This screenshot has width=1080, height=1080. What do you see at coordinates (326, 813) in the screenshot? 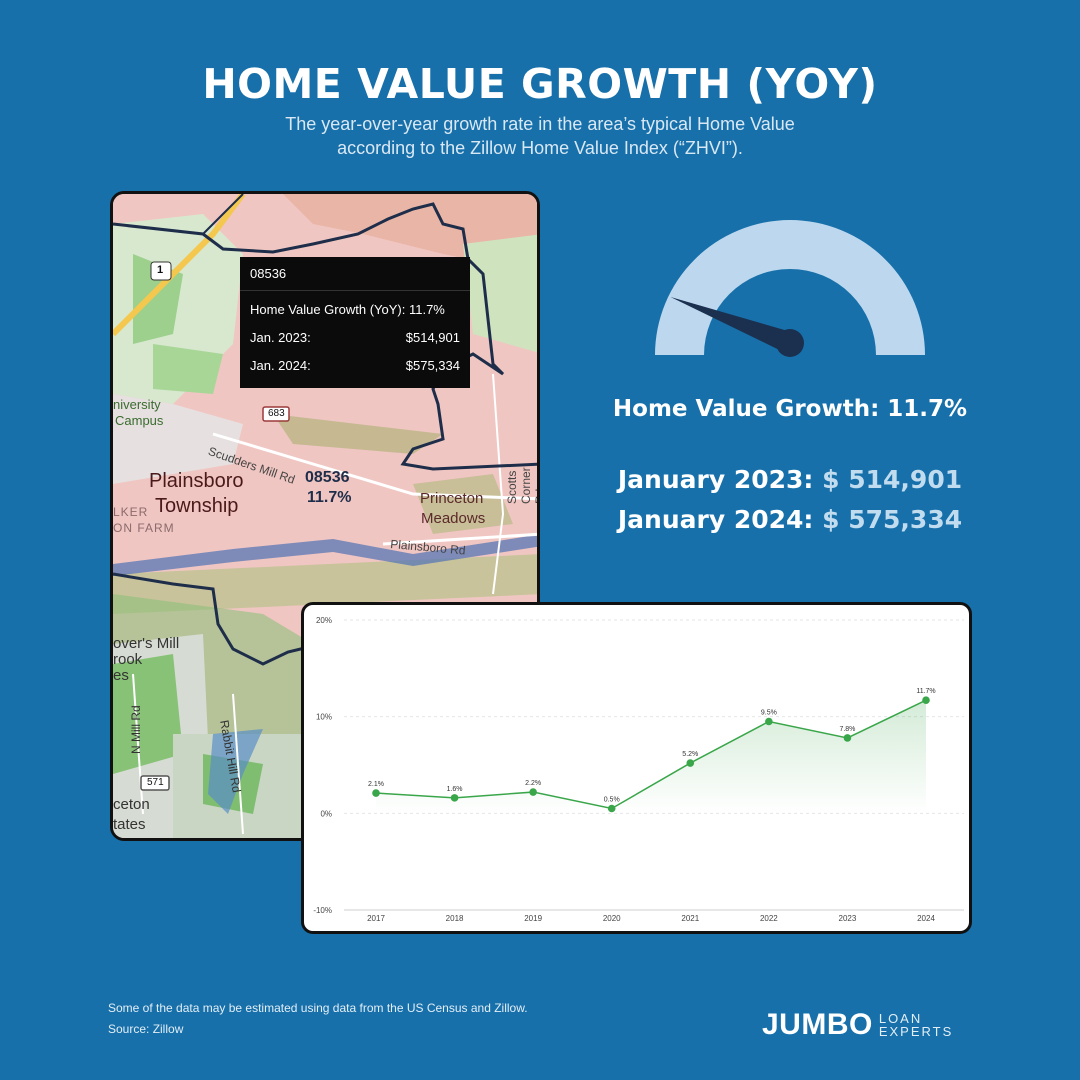
I see `y-tick-label: 0%` at bounding box center [326, 813].